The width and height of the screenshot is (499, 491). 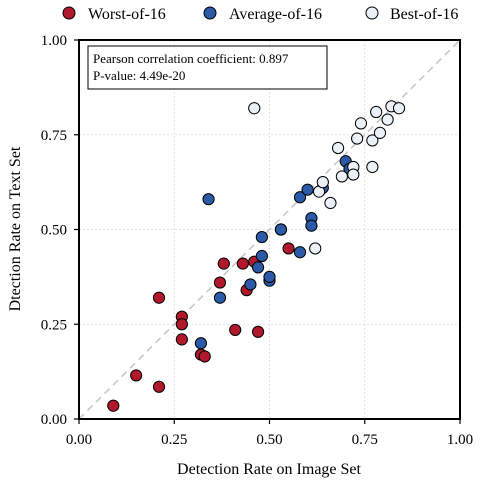 What do you see at coordinates (365, 440) in the screenshot?
I see `x-tick-label: 0.75` at bounding box center [365, 440].